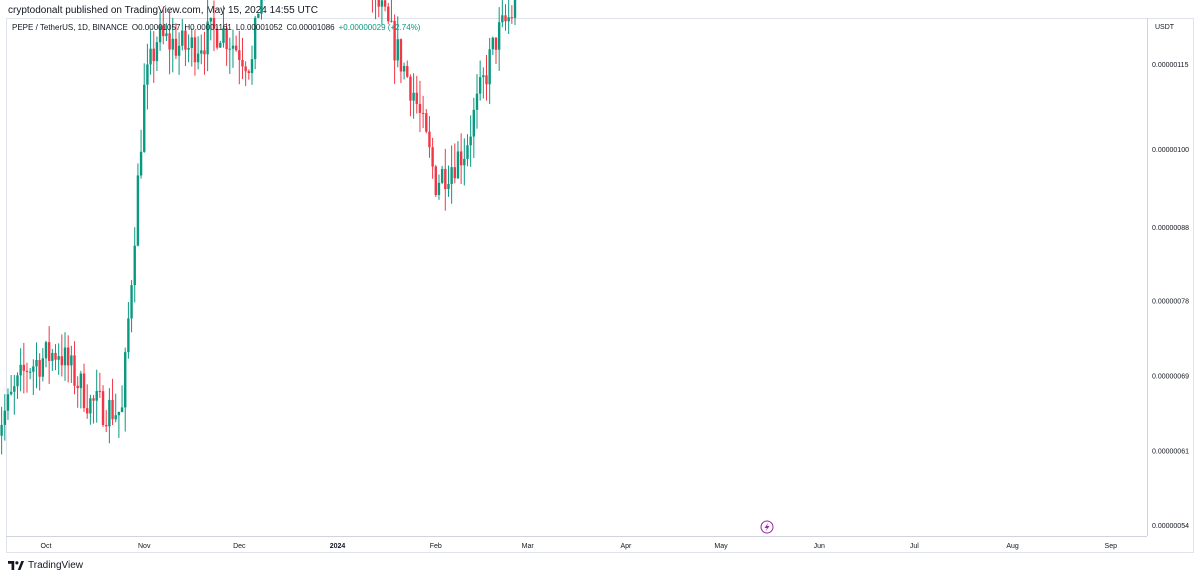 This screenshot has height=577, width=1200. Describe the element at coordinates (576, 544) in the screenshot. I see `time-axis` at that location.